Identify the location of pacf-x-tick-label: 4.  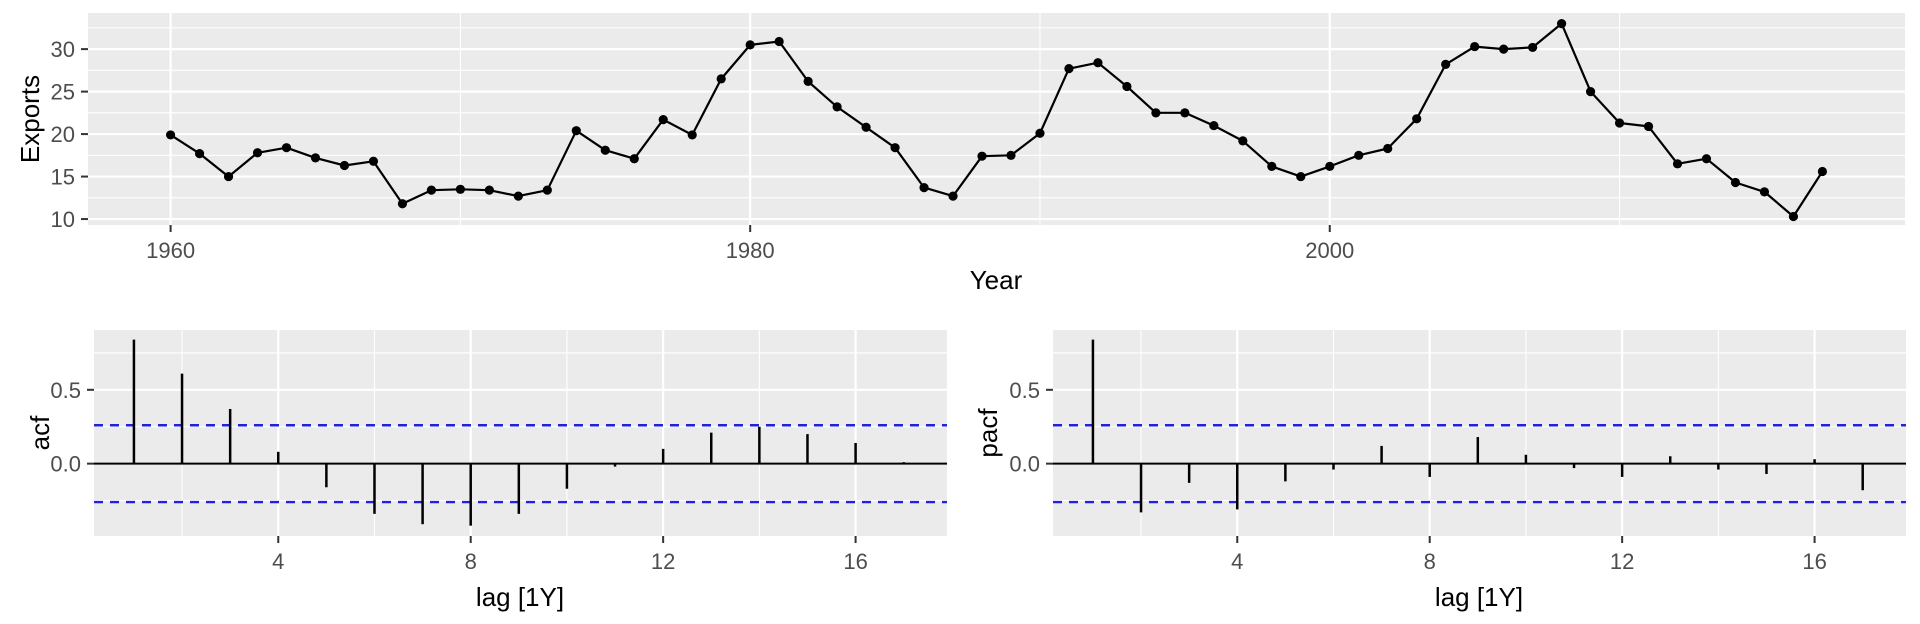
(1237, 561).